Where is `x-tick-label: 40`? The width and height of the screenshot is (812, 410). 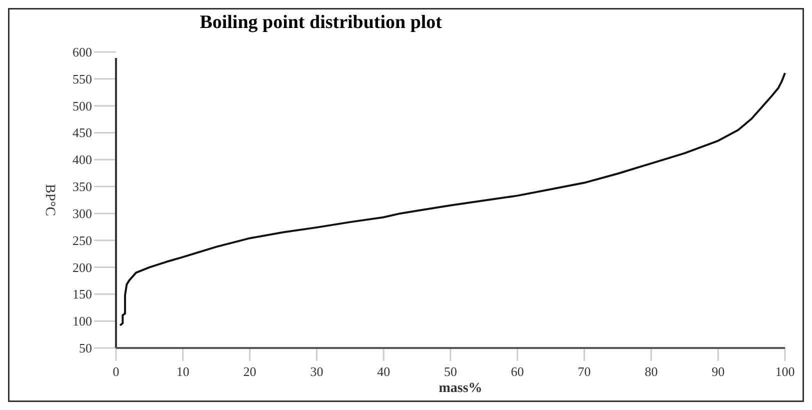
x-tick-label: 40 is located at coordinates (383, 371).